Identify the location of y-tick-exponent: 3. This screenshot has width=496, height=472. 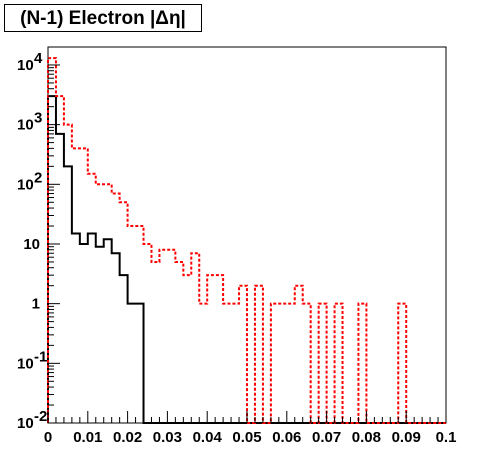
(38, 118).